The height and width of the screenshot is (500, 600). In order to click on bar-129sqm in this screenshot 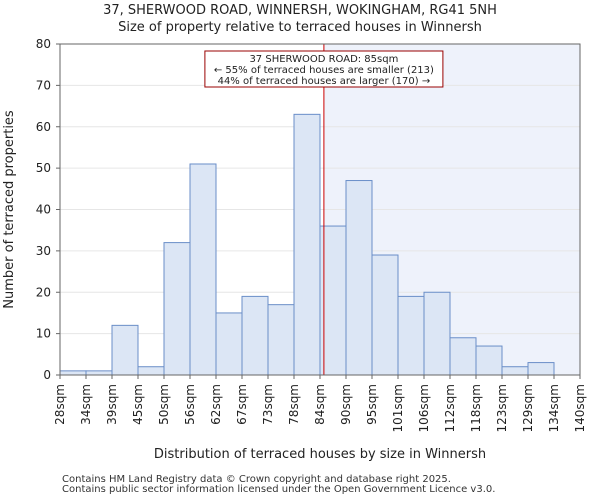, I will do `click(541, 369)`.